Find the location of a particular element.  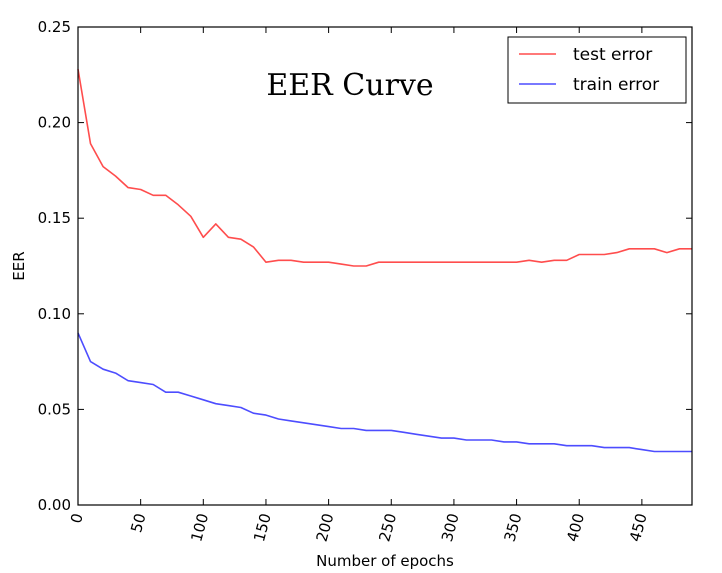

y-tick-label: 0.20 is located at coordinates (54, 123).